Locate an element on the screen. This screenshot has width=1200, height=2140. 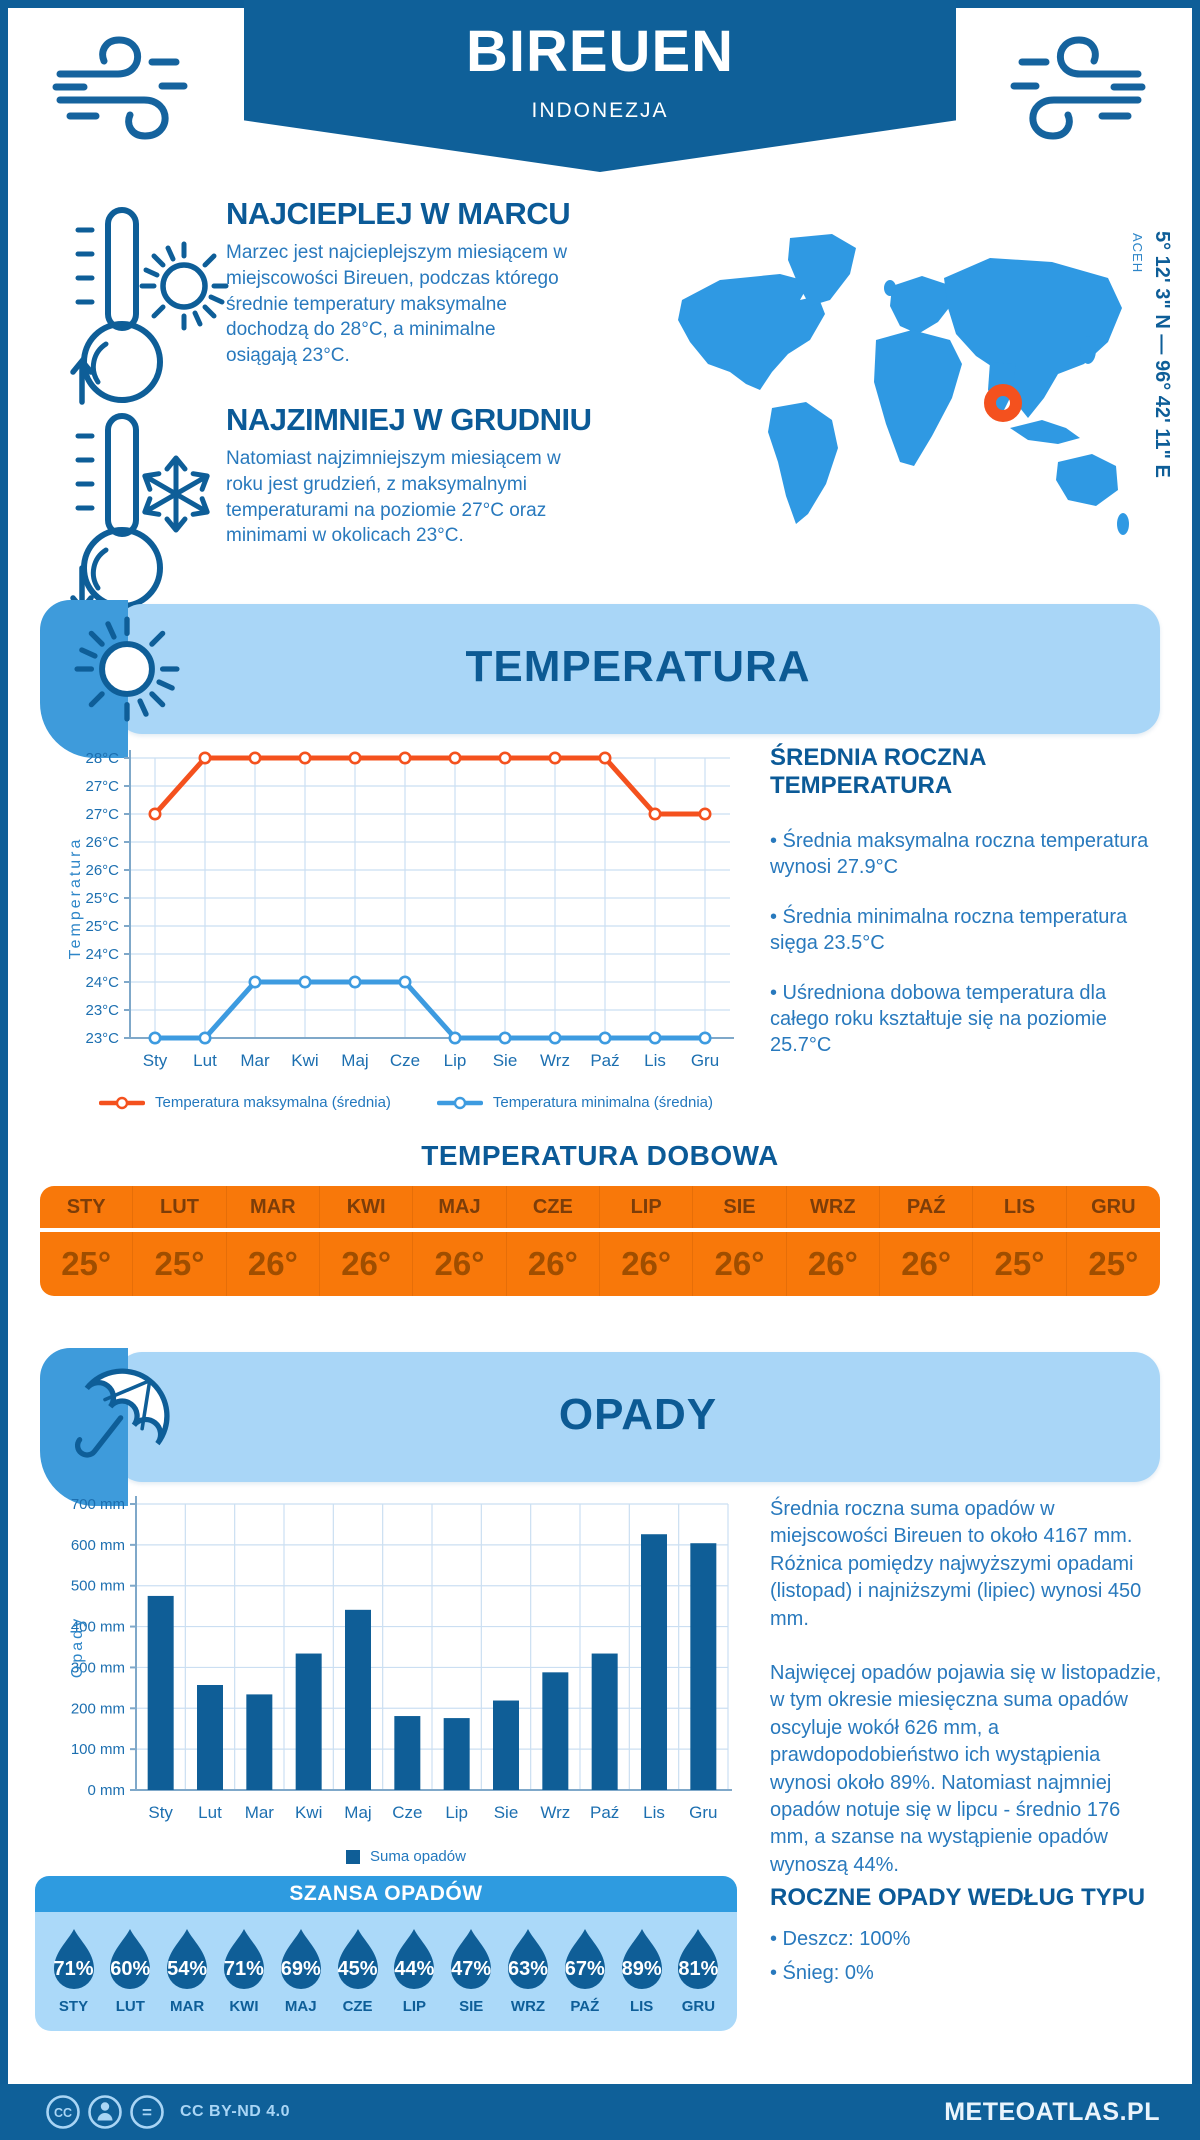
chance-drop-item: 60% LUT is located at coordinates (130, 1971).